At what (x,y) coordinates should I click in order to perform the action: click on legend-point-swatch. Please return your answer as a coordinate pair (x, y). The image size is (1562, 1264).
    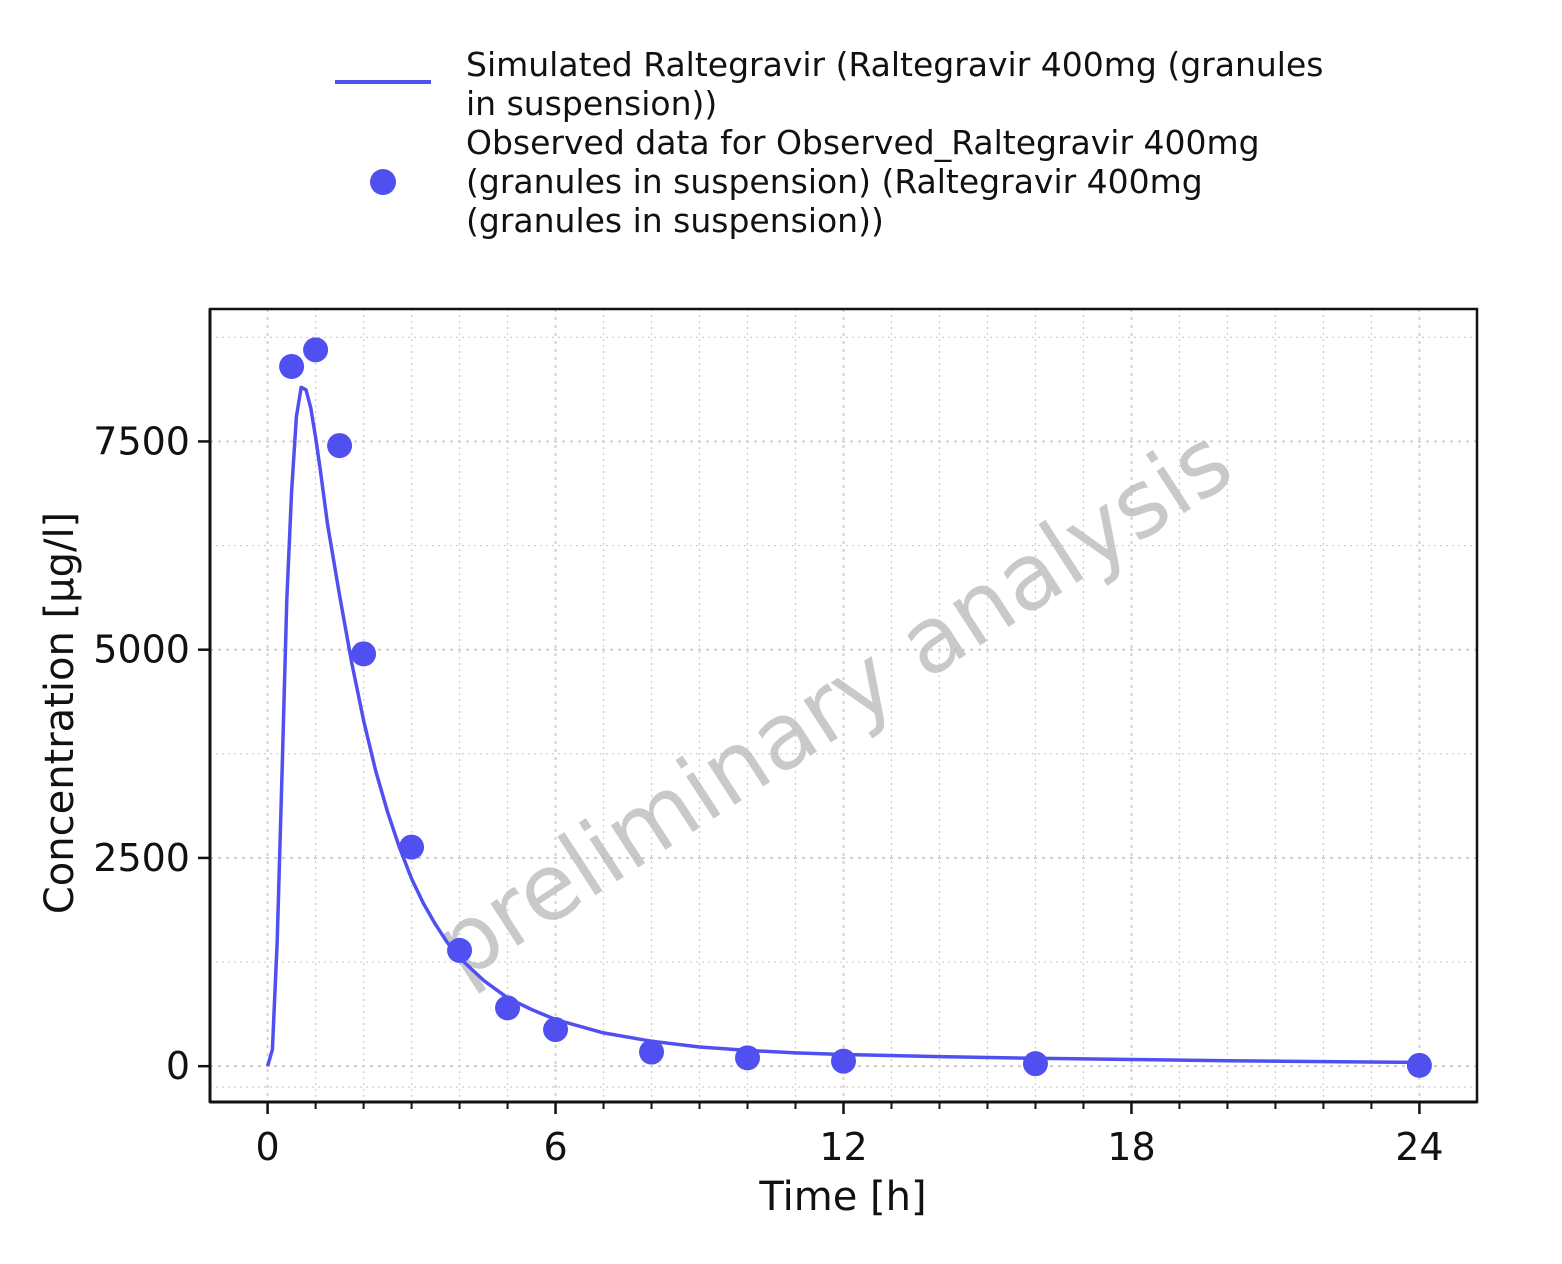
    Looking at the image, I should click on (383, 182).